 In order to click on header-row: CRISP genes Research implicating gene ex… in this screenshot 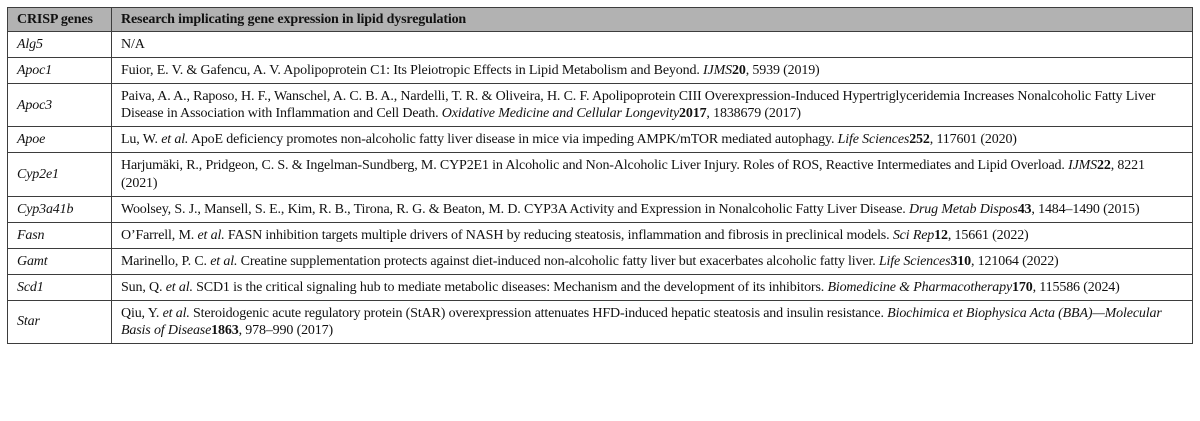, I will do `click(600, 19)`.